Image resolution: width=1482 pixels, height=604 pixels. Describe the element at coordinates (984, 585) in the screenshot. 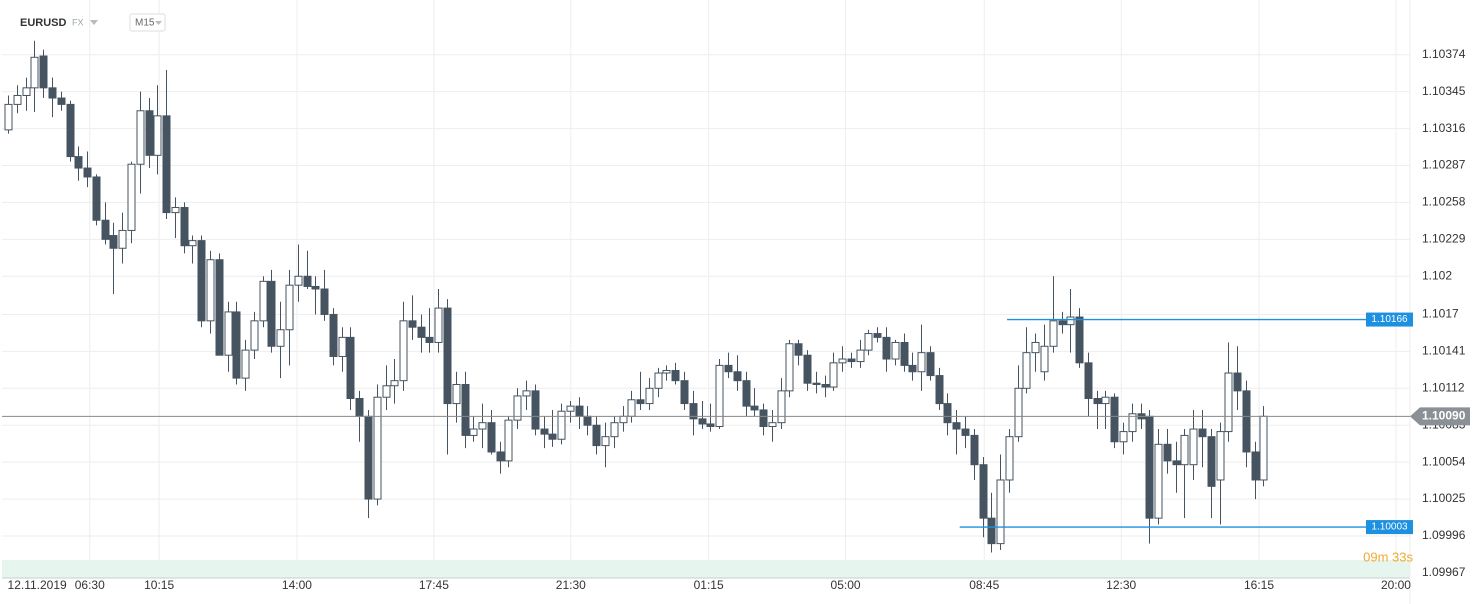

I see `x-tick-label: 08:45` at that location.